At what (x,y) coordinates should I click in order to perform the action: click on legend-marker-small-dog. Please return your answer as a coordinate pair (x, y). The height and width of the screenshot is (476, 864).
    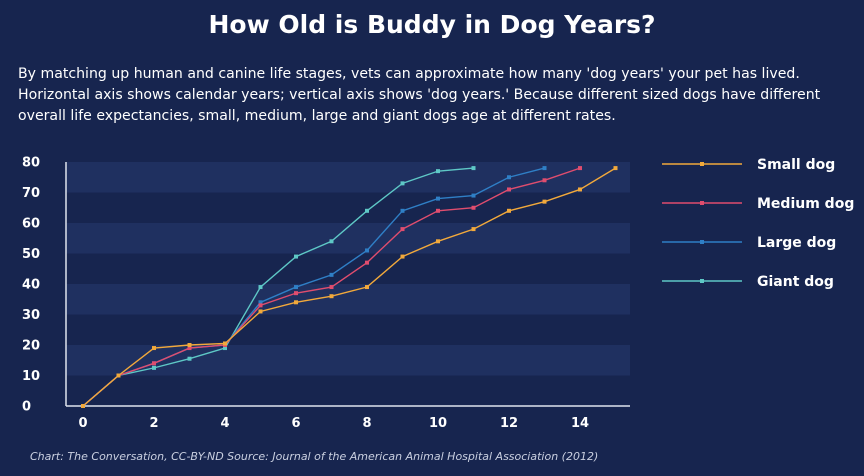
    Looking at the image, I should click on (702, 164).